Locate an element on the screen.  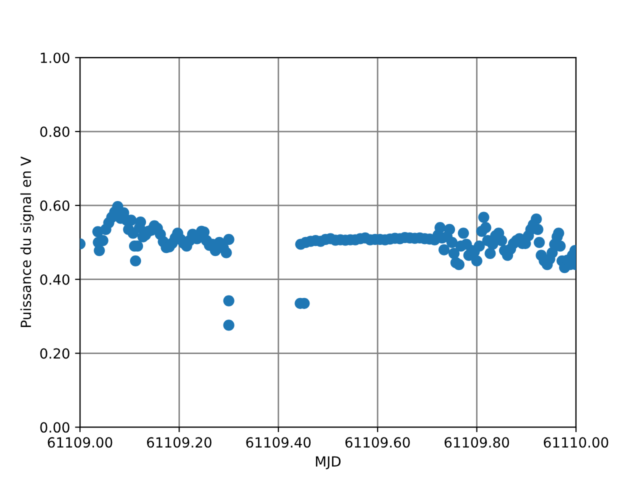
x-tick-label: 61109.00 is located at coordinates (80, 442).